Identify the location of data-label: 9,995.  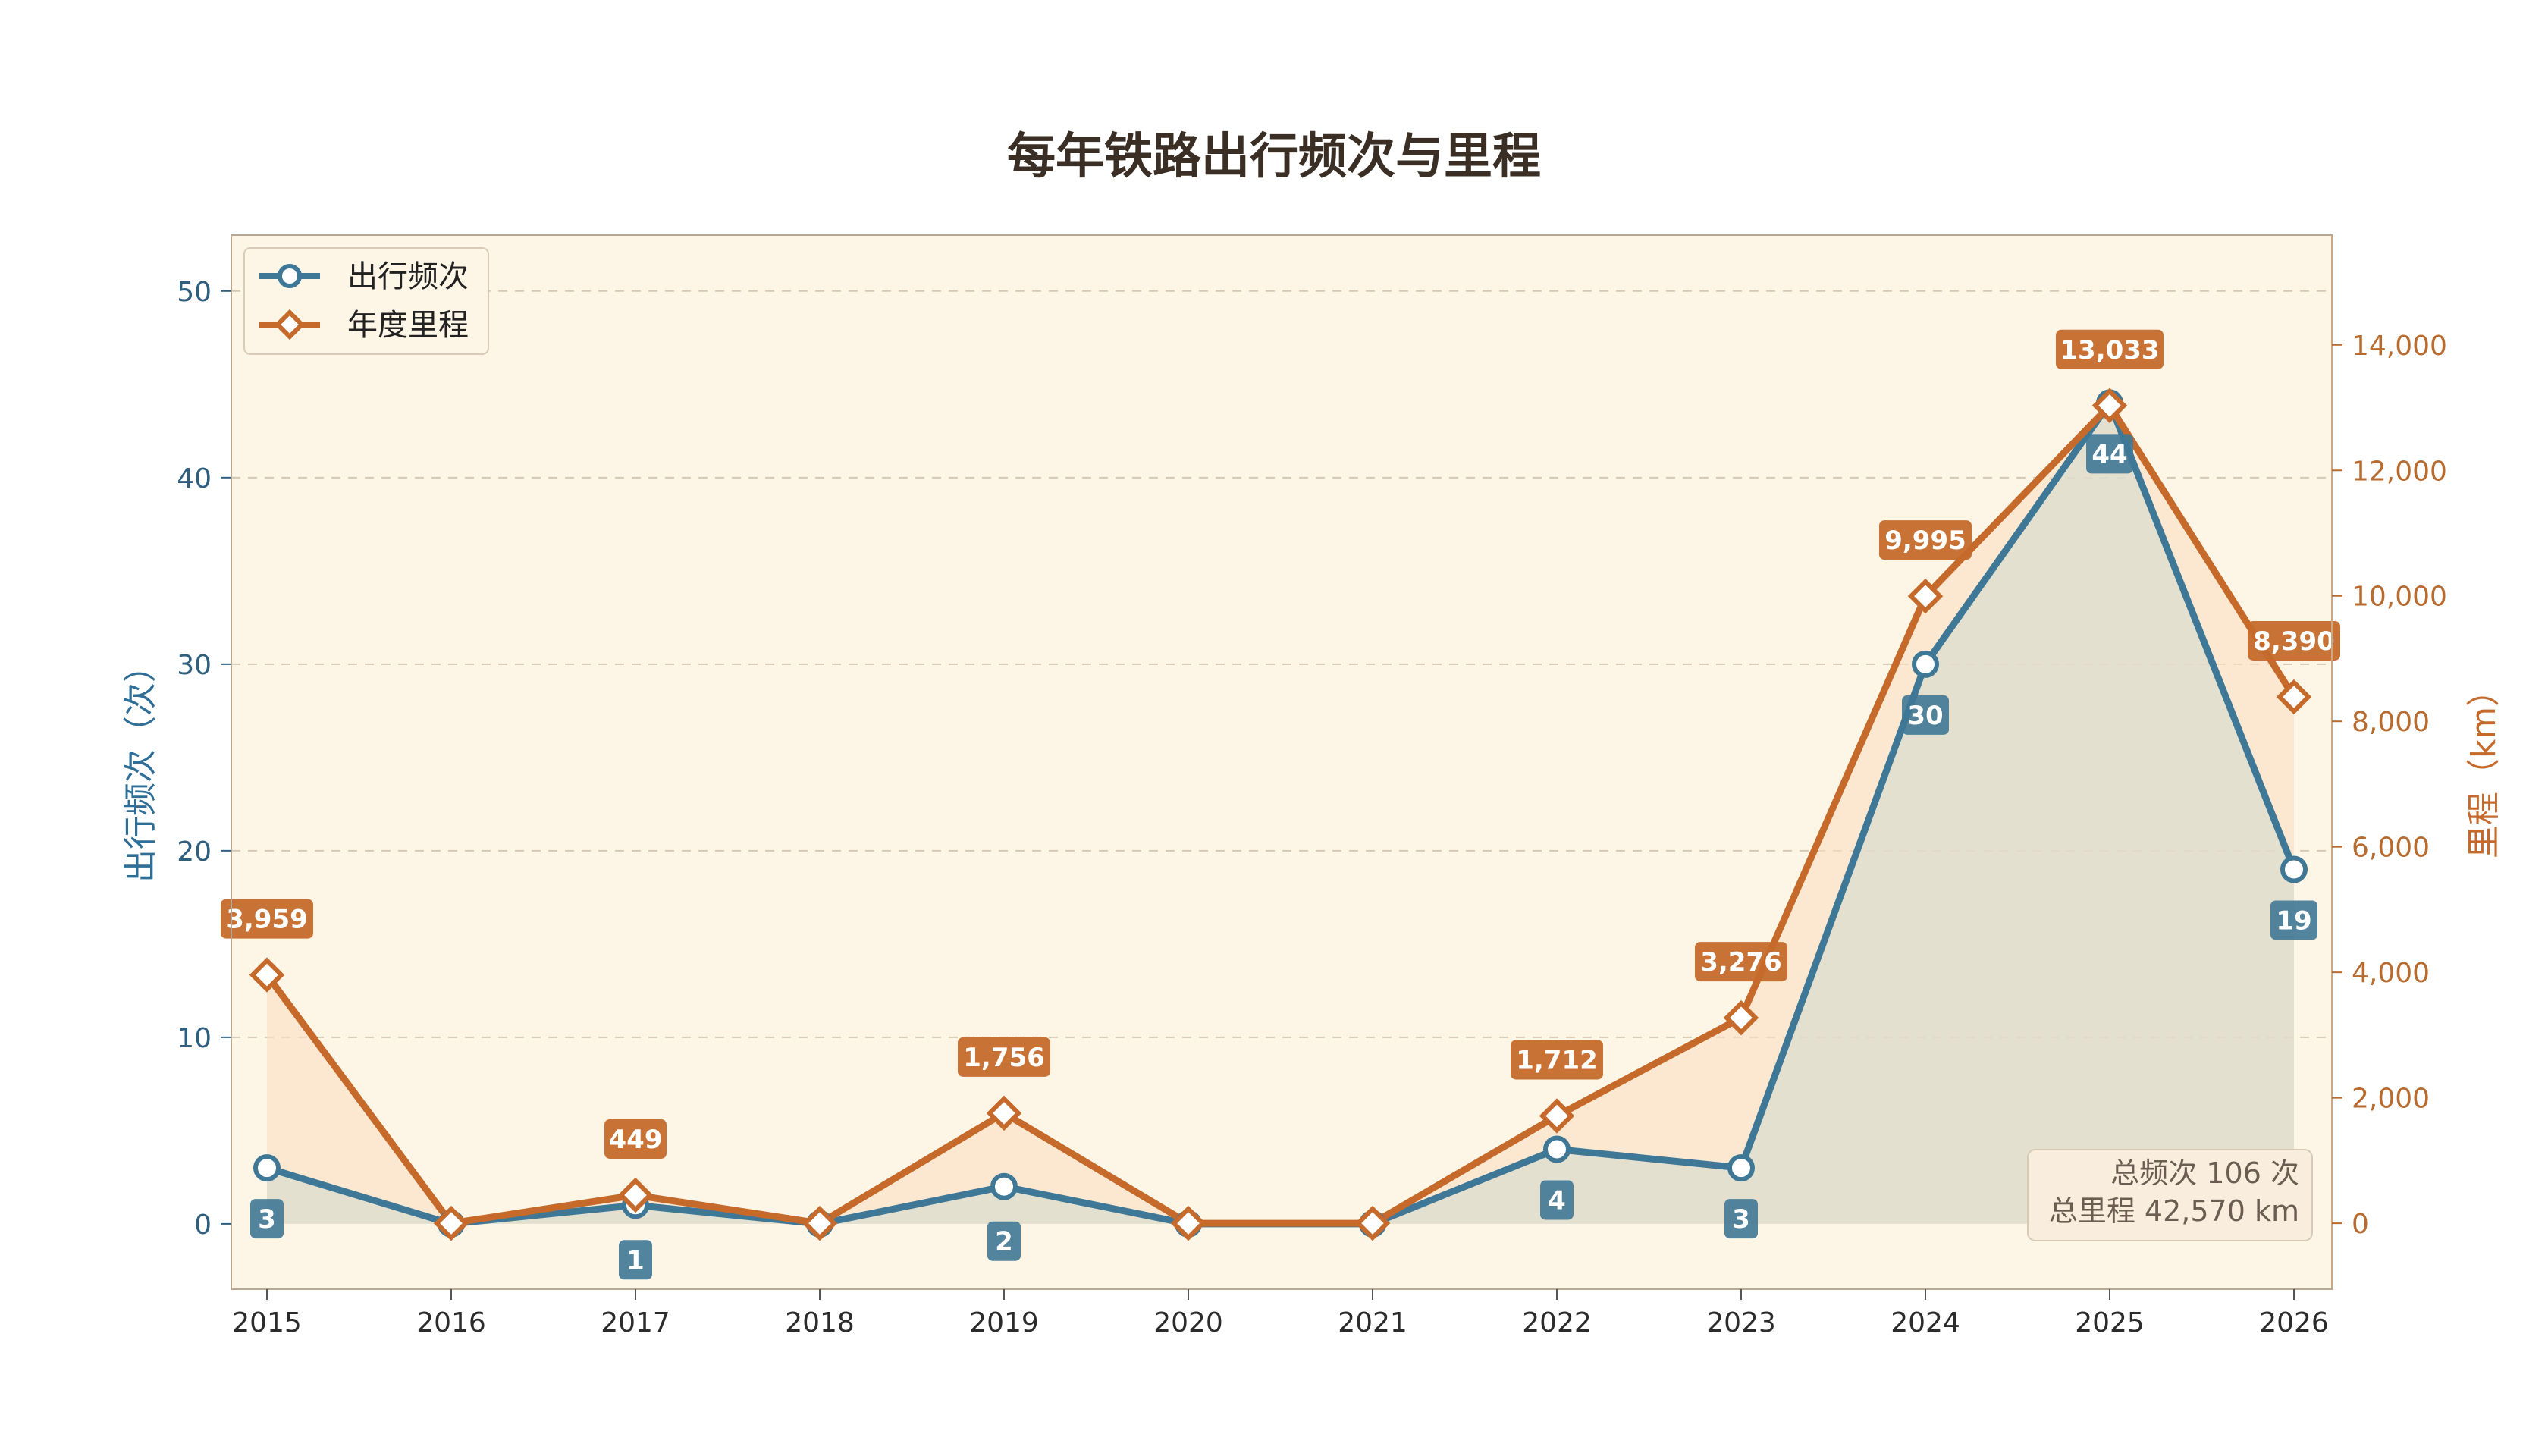
(1925, 541).